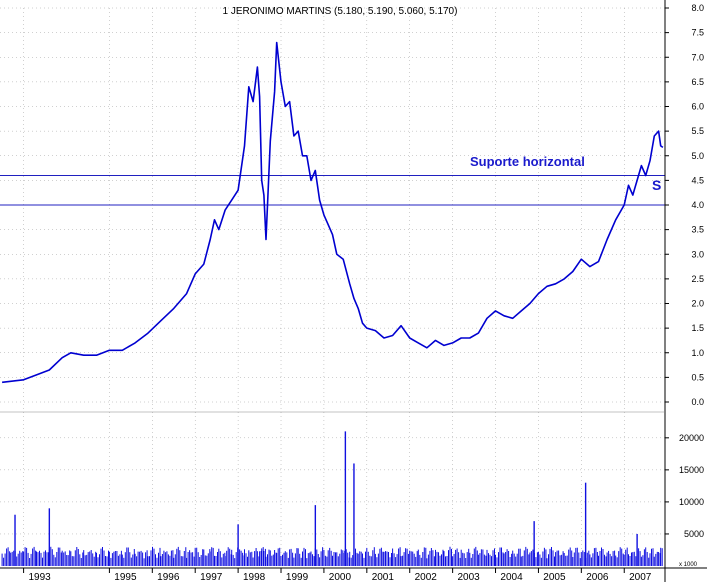 This screenshot has height=587, width=707. What do you see at coordinates (697, 279) in the screenshot?
I see `price-tick-label: 2.5` at bounding box center [697, 279].